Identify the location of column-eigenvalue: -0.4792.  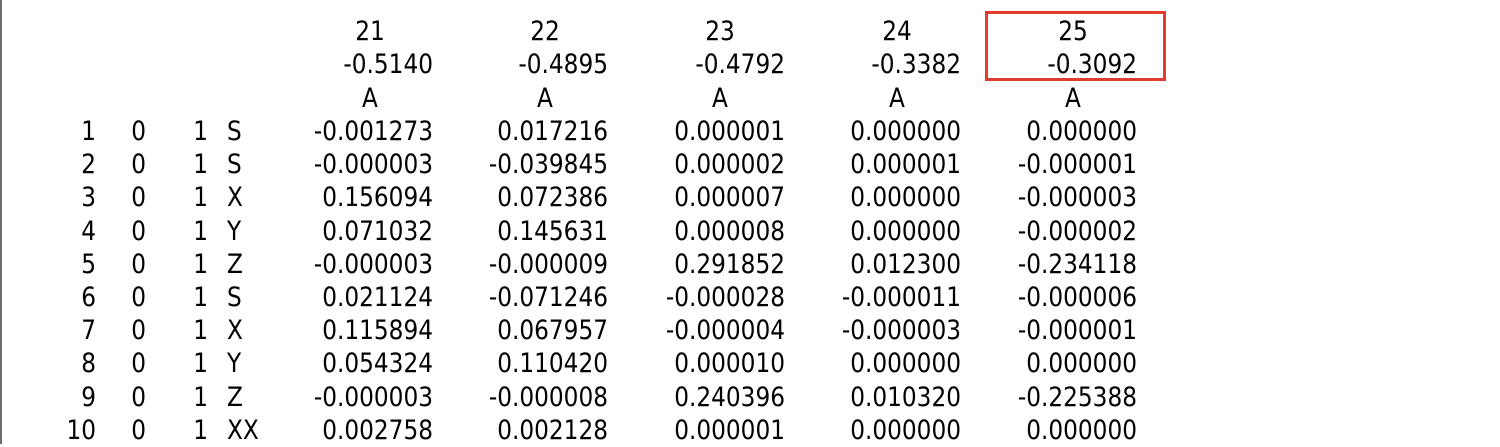
(740, 64).